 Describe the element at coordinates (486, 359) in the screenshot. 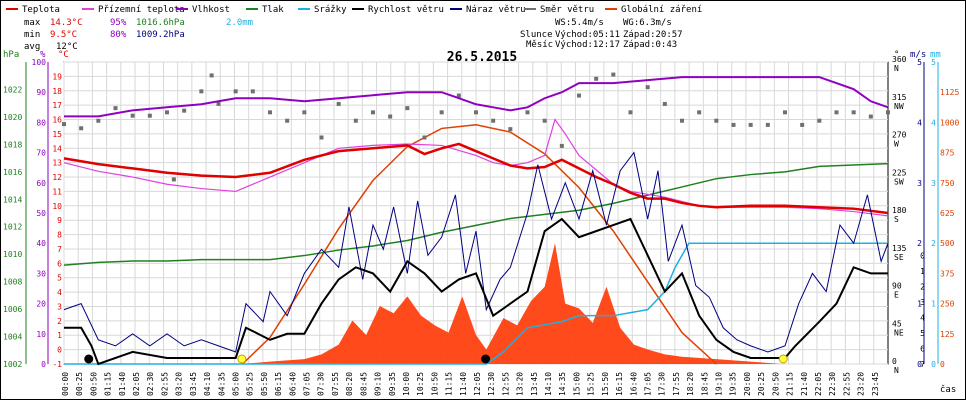

I see `moonrise-marker` at that location.